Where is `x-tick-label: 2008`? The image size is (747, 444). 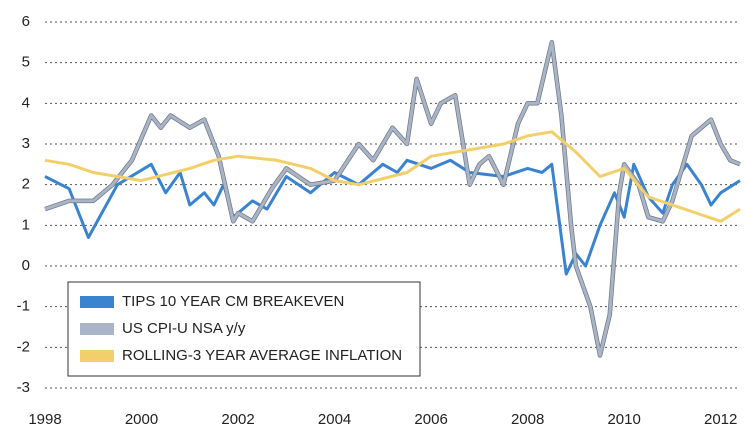
x-tick-label: 2008 is located at coordinates (527, 419).